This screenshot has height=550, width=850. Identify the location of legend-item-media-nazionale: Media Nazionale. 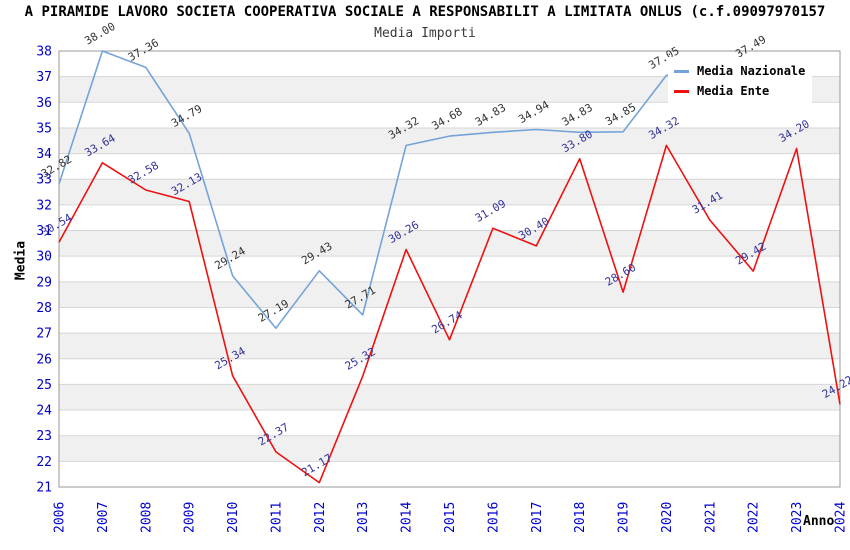
(743, 71).